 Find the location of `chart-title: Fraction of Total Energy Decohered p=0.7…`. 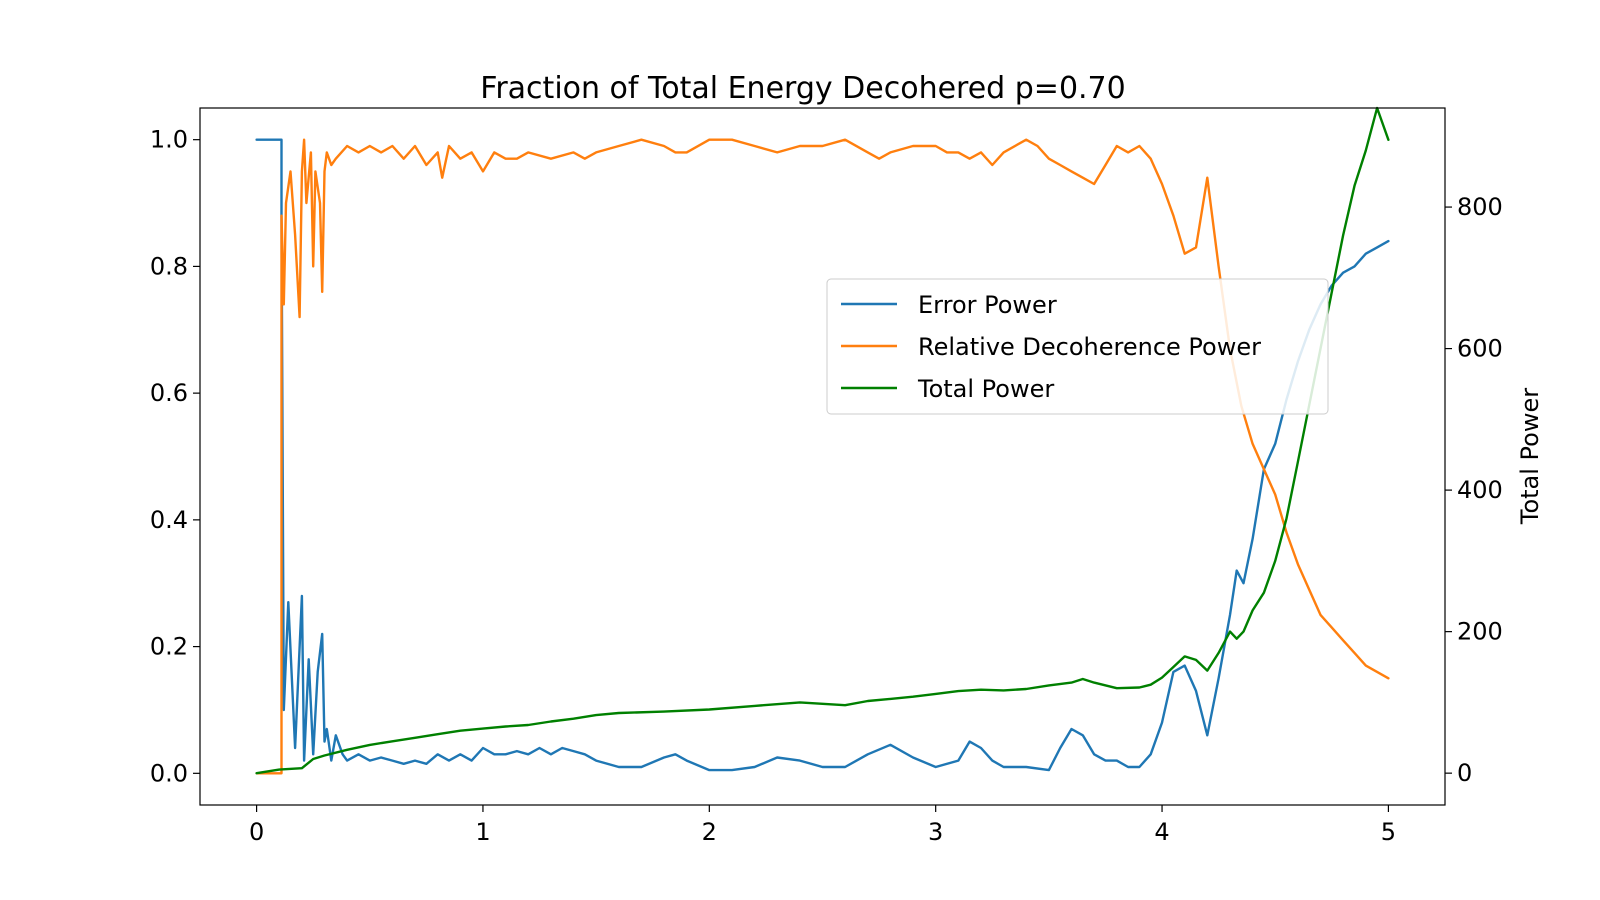

chart-title: Fraction of Total Energy Decohered p=0.7… is located at coordinates (802, 88).